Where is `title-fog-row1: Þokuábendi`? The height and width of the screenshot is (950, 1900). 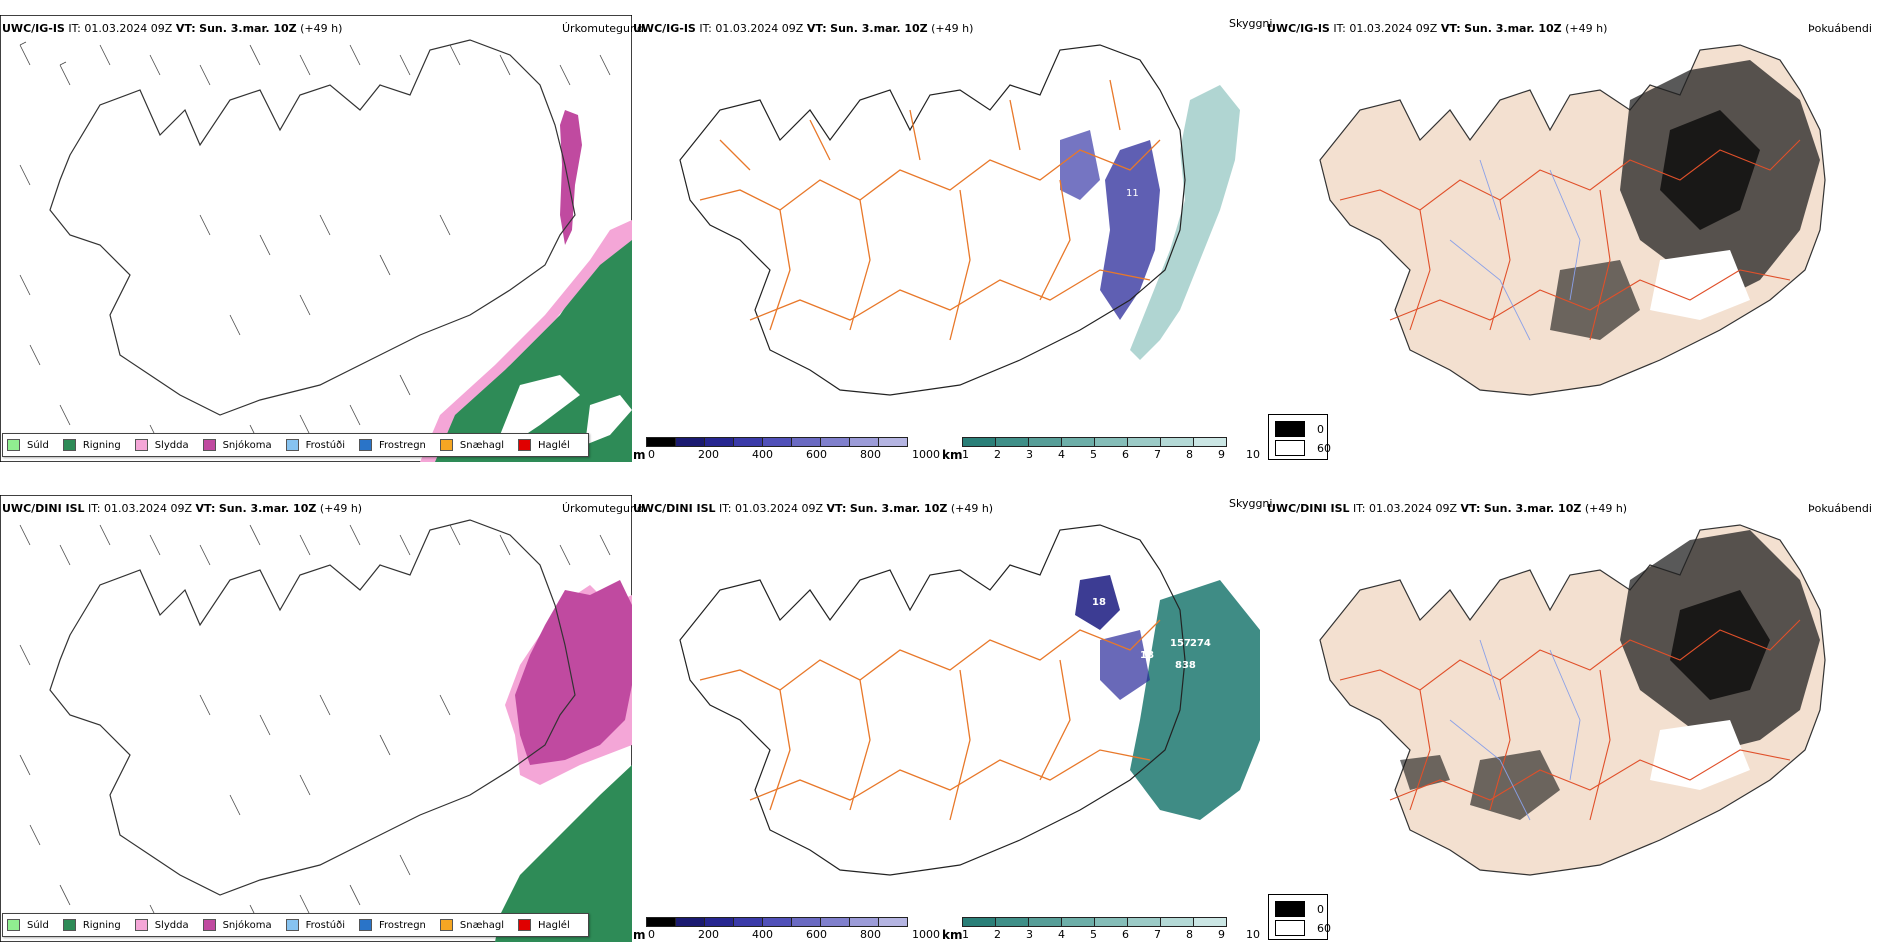 title-fog-row1: Þokuábendi is located at coordinates (1840, 28).